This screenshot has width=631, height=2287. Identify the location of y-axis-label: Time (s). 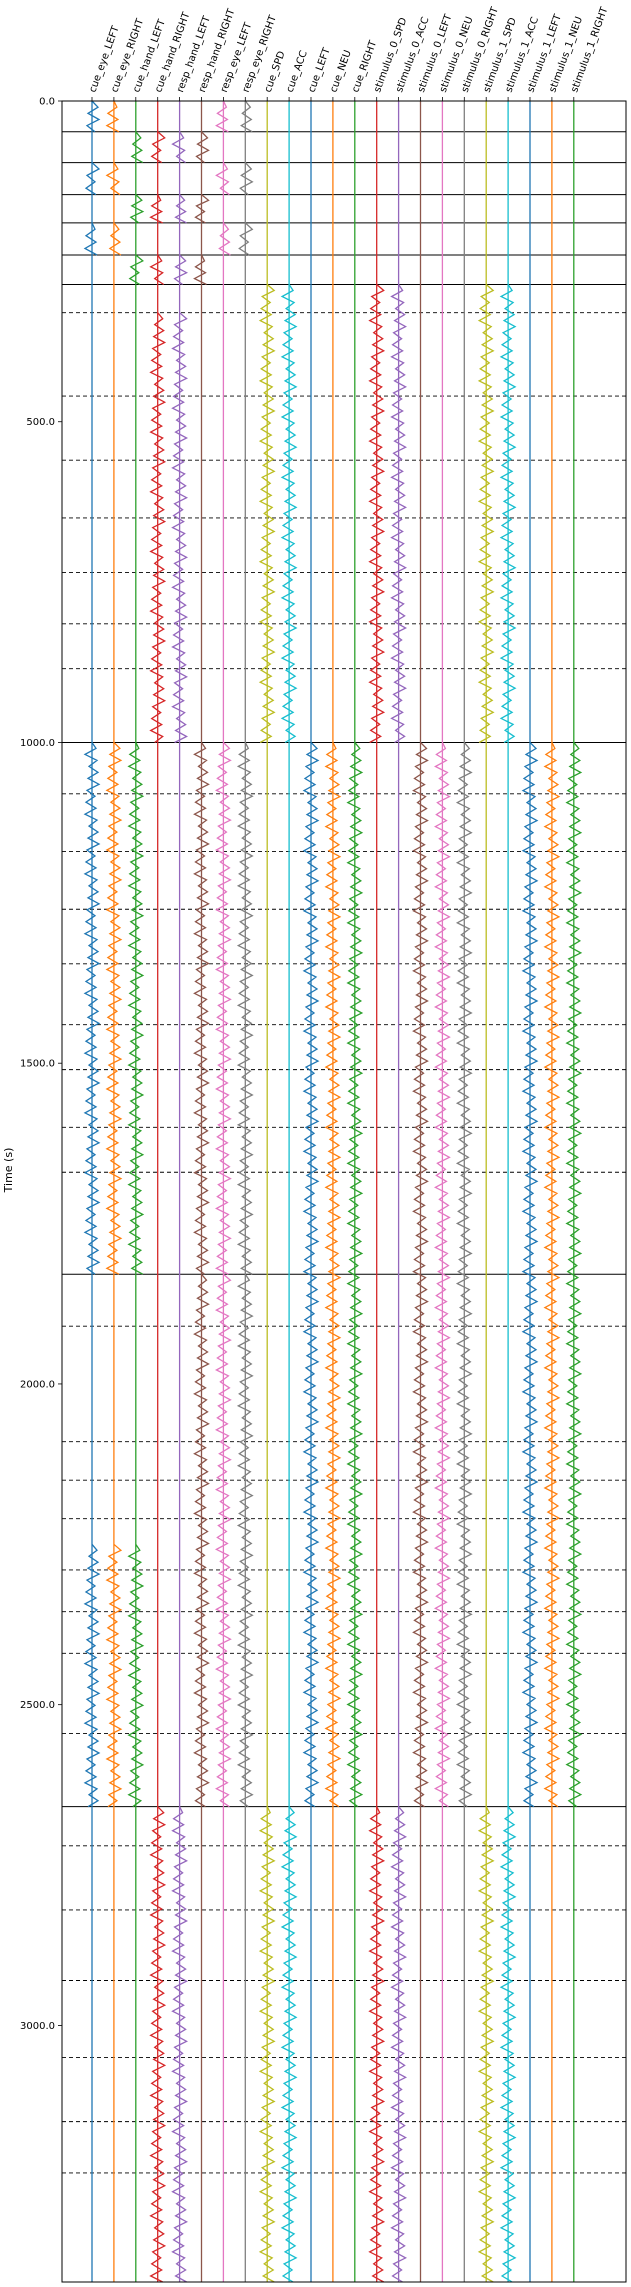
(8, 1171).